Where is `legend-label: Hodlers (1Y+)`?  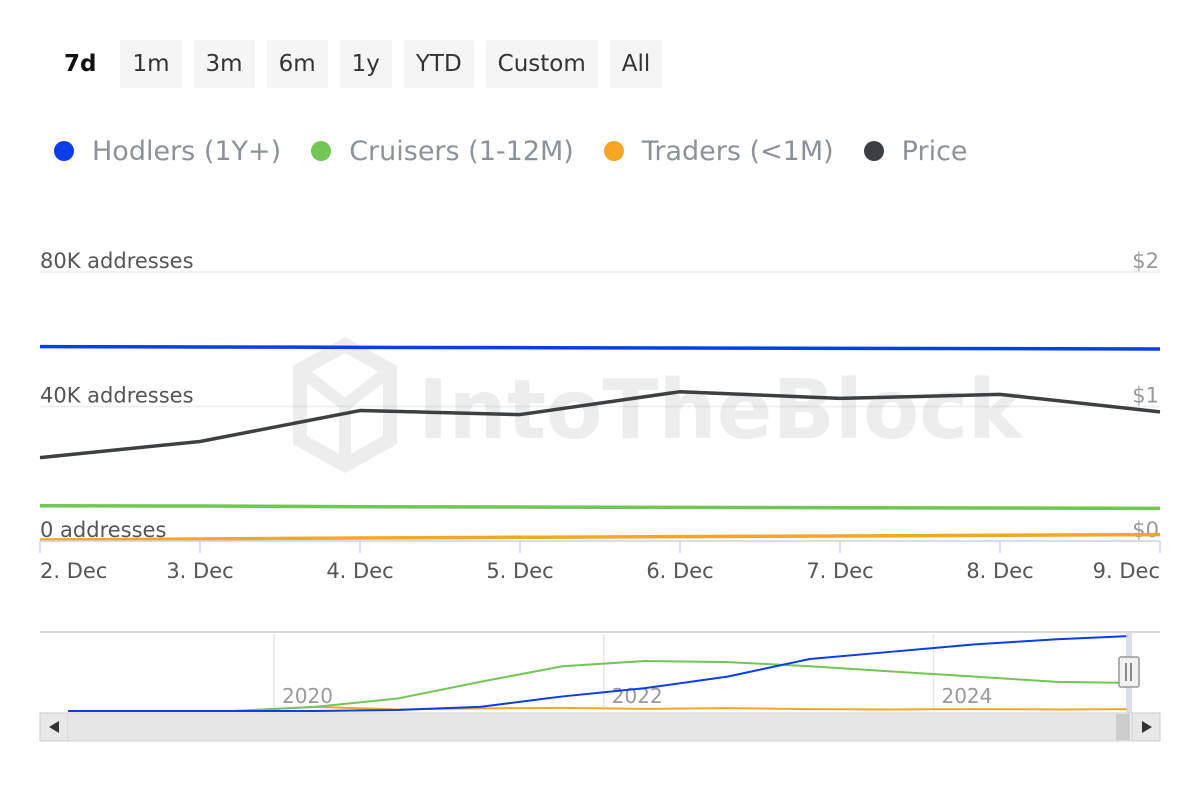 legend-label: Hodlers (1Y+) is located at coordinates (187, 151).